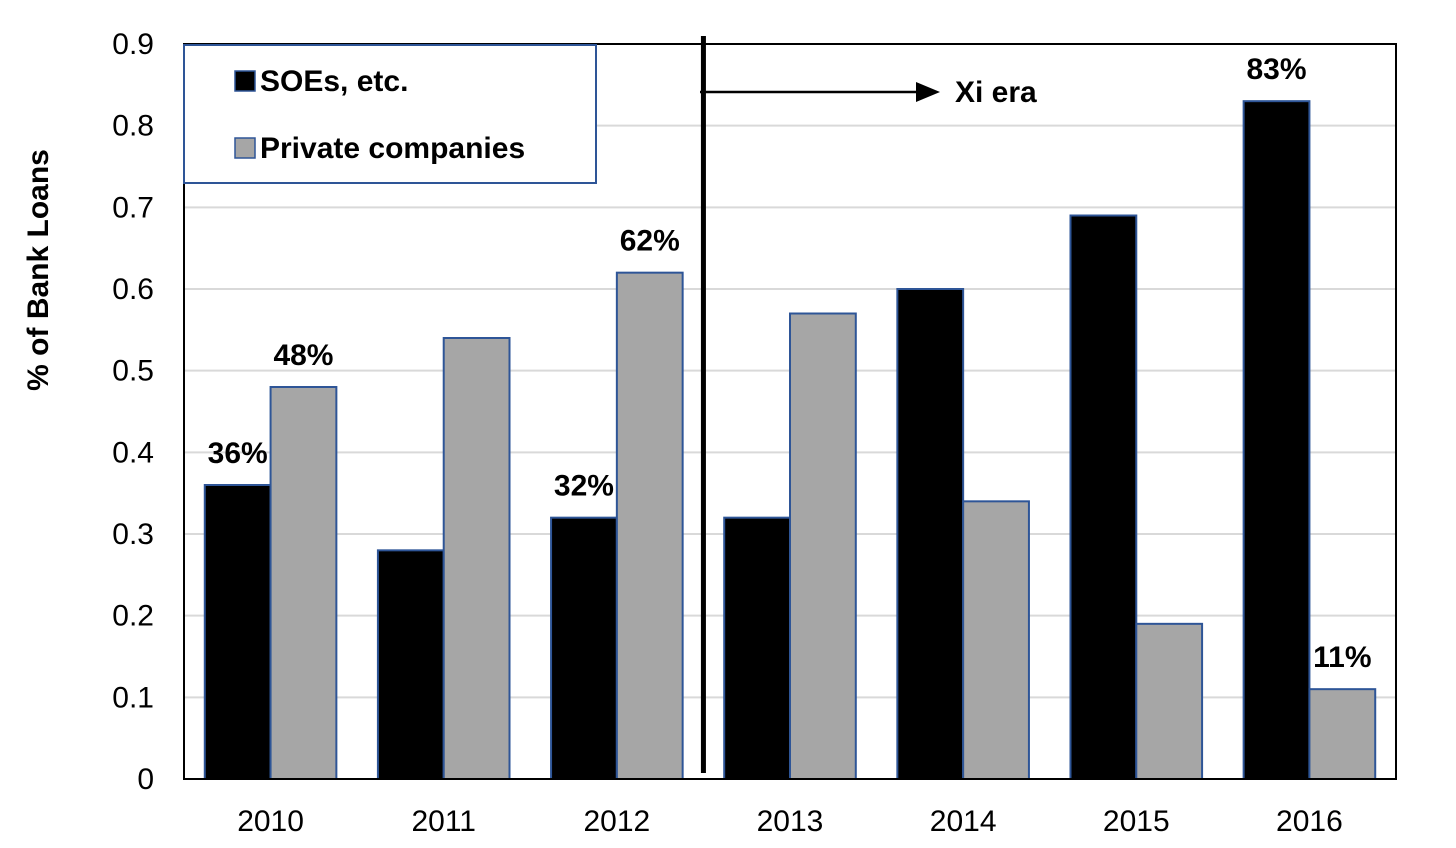 This screenshot has width=1456, height=848. I want to click on arrow-head-icon, so click(928, 92).